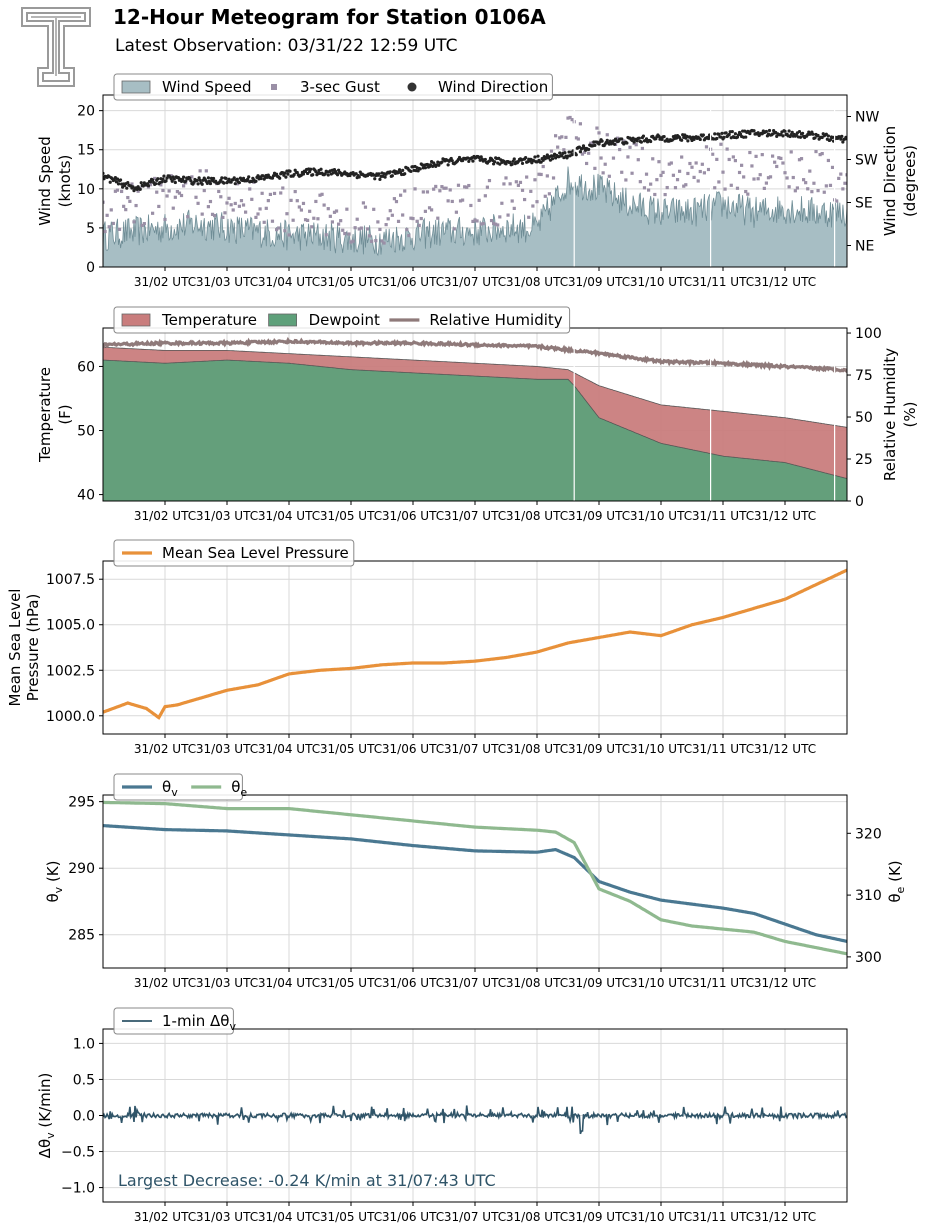  I want to click on legend: Wind Speed 3-sec Gust Wind Direction, so click(333, 87).